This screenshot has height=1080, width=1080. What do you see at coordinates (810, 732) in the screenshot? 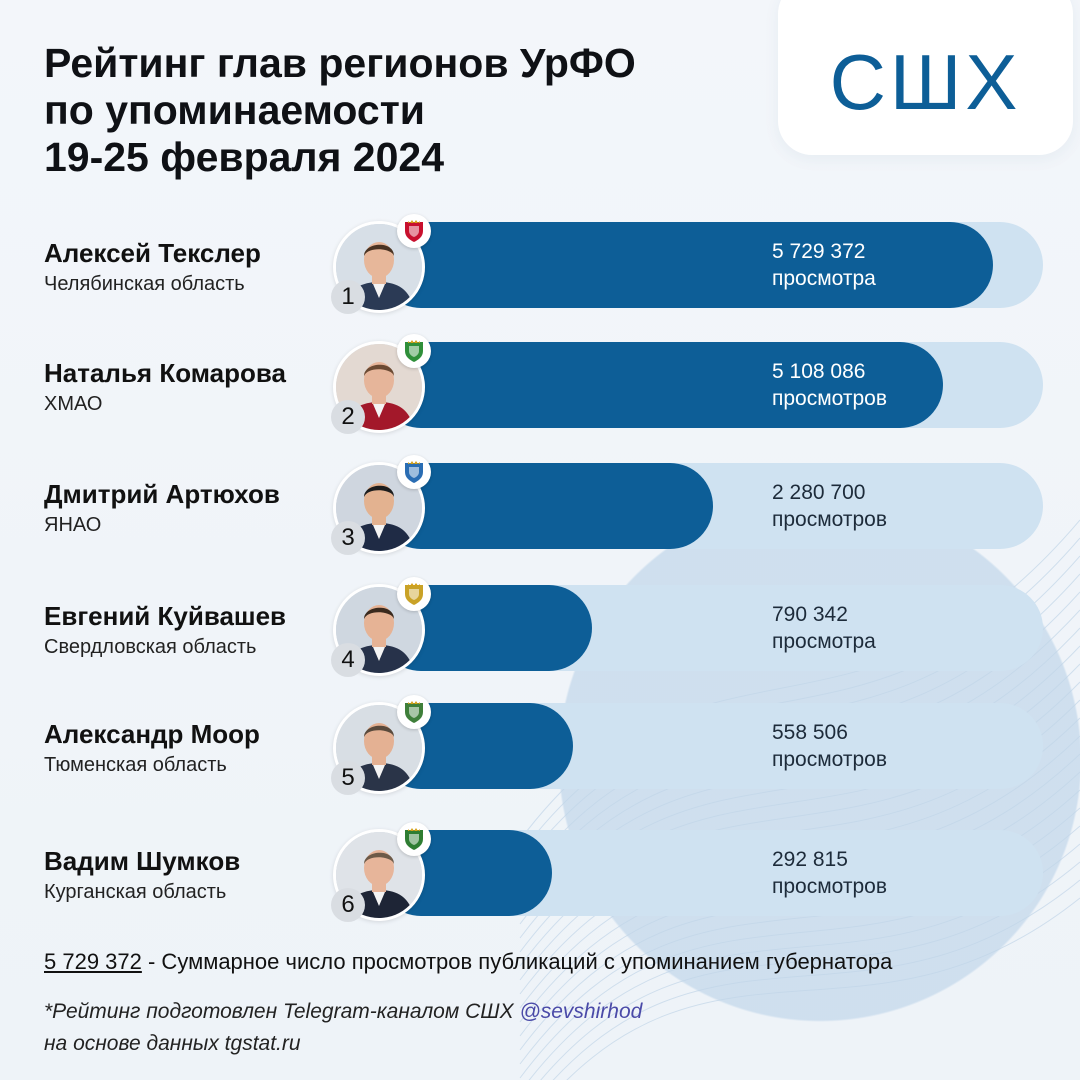
I see `views-number: 558 506` at bounding box center [810, 732].